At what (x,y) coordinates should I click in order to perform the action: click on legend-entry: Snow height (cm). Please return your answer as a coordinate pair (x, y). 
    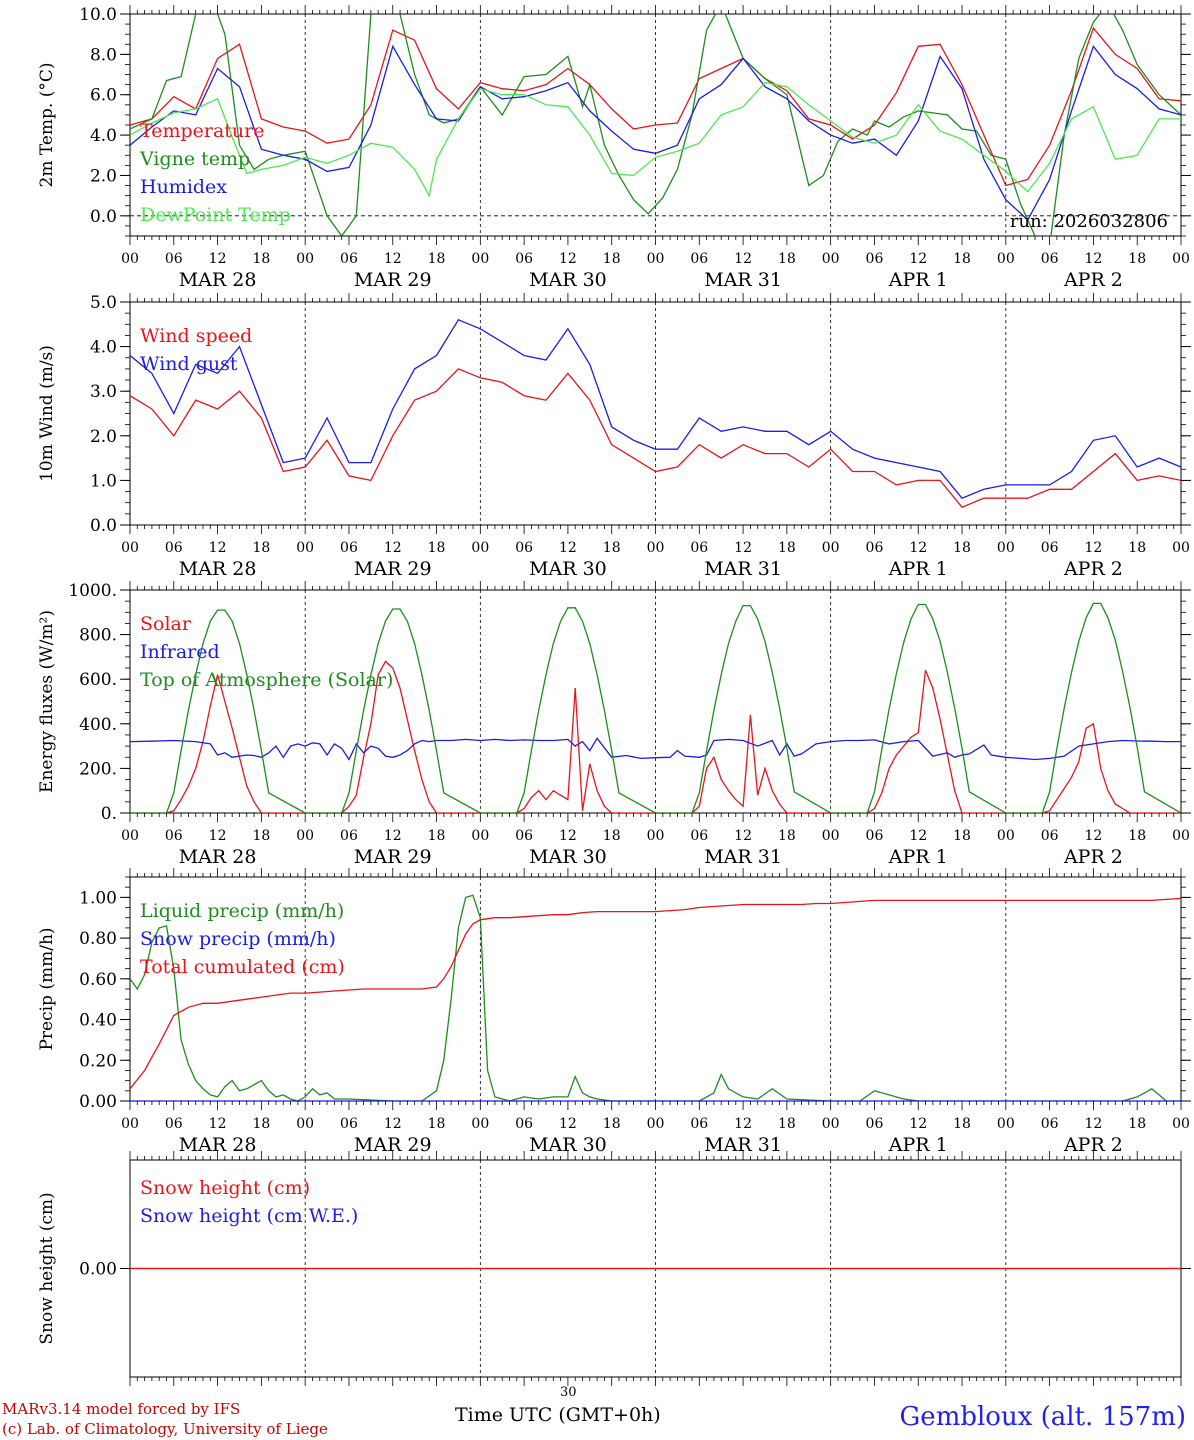
    Looking at the image, I should click on (225, 1188).